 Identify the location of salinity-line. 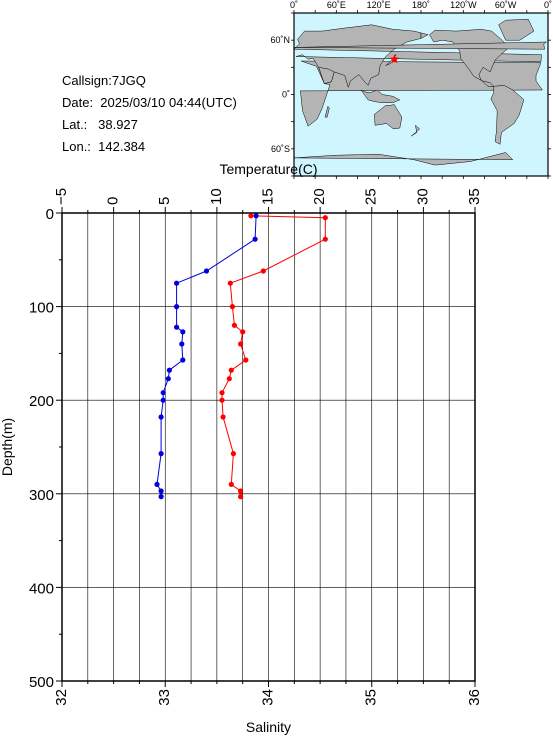
(206, 356).